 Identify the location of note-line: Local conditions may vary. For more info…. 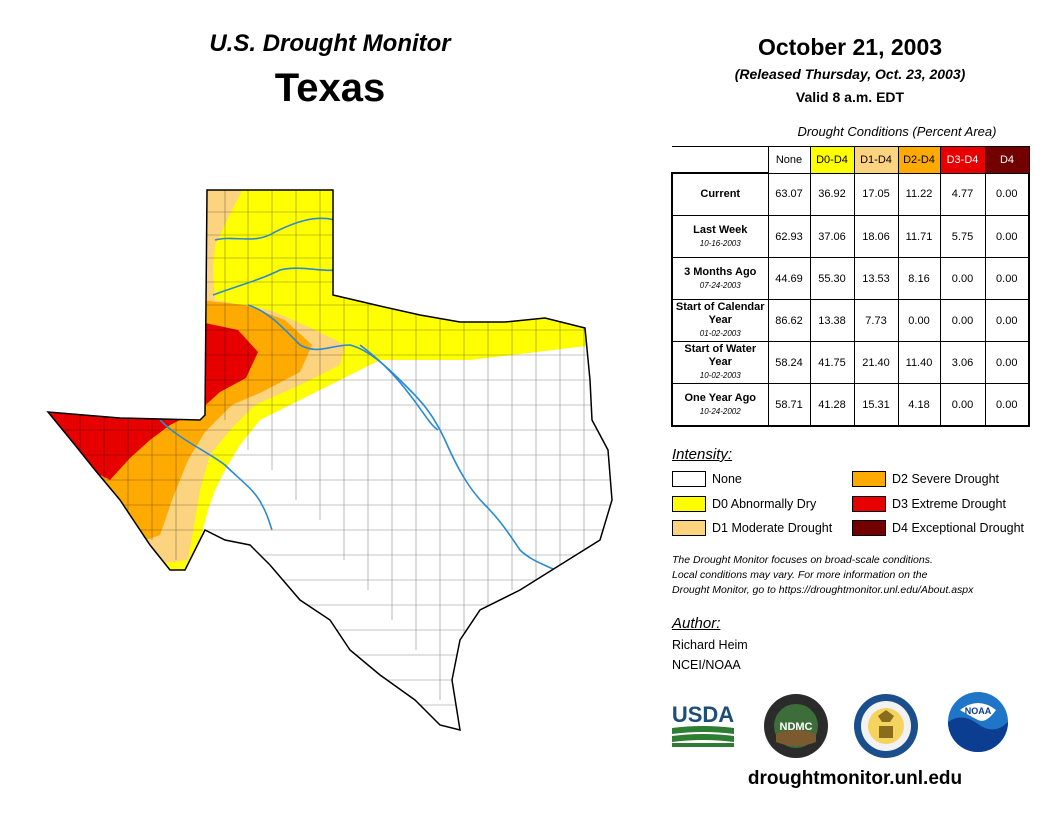
(800, 575).